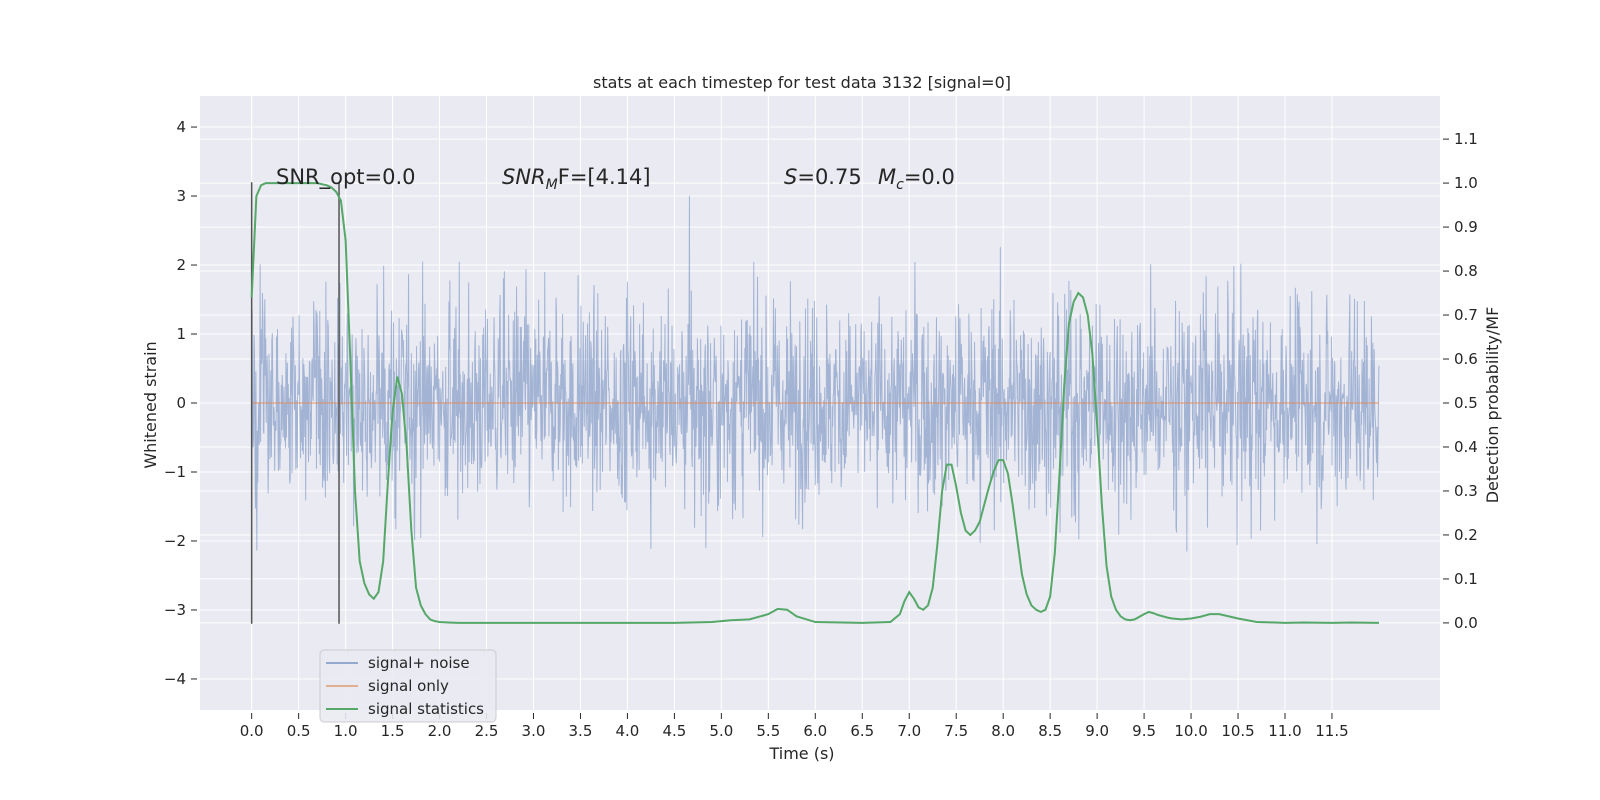 The image size is (1600, 800). I want to click on x-tick-label: 1.5, so click(393, 731).